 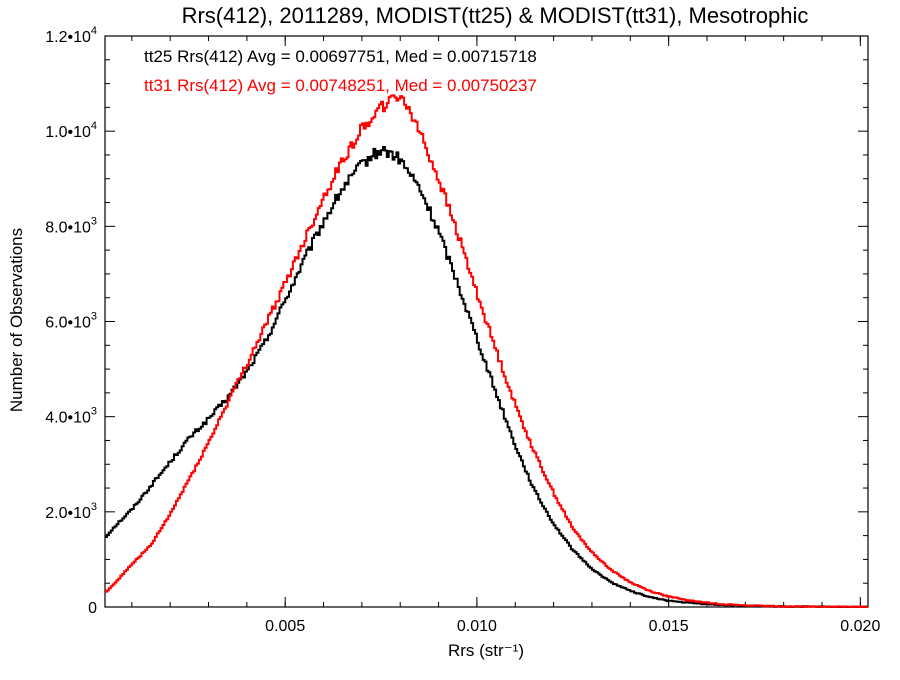 What do you see at coordinates (486, 650) in the screenshot?
I see `x-axis-label: Rrs (str⁻¹)` at bounding box center [486, 650].